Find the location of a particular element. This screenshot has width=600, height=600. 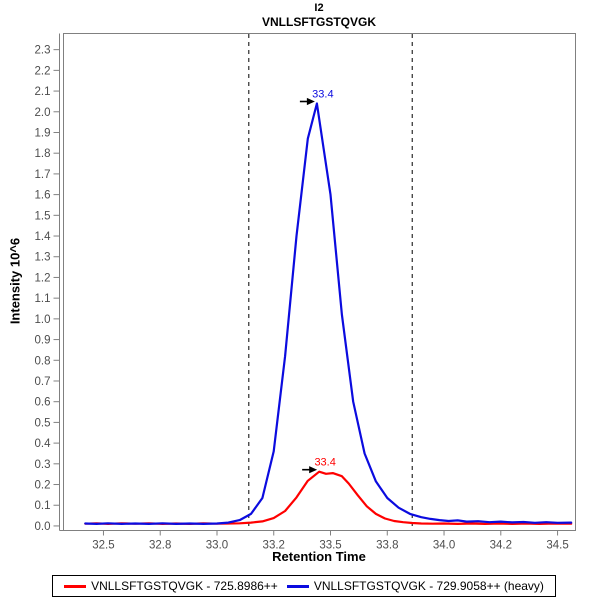

x-tick-label: 34.0 is located at coordinates (444, 546).